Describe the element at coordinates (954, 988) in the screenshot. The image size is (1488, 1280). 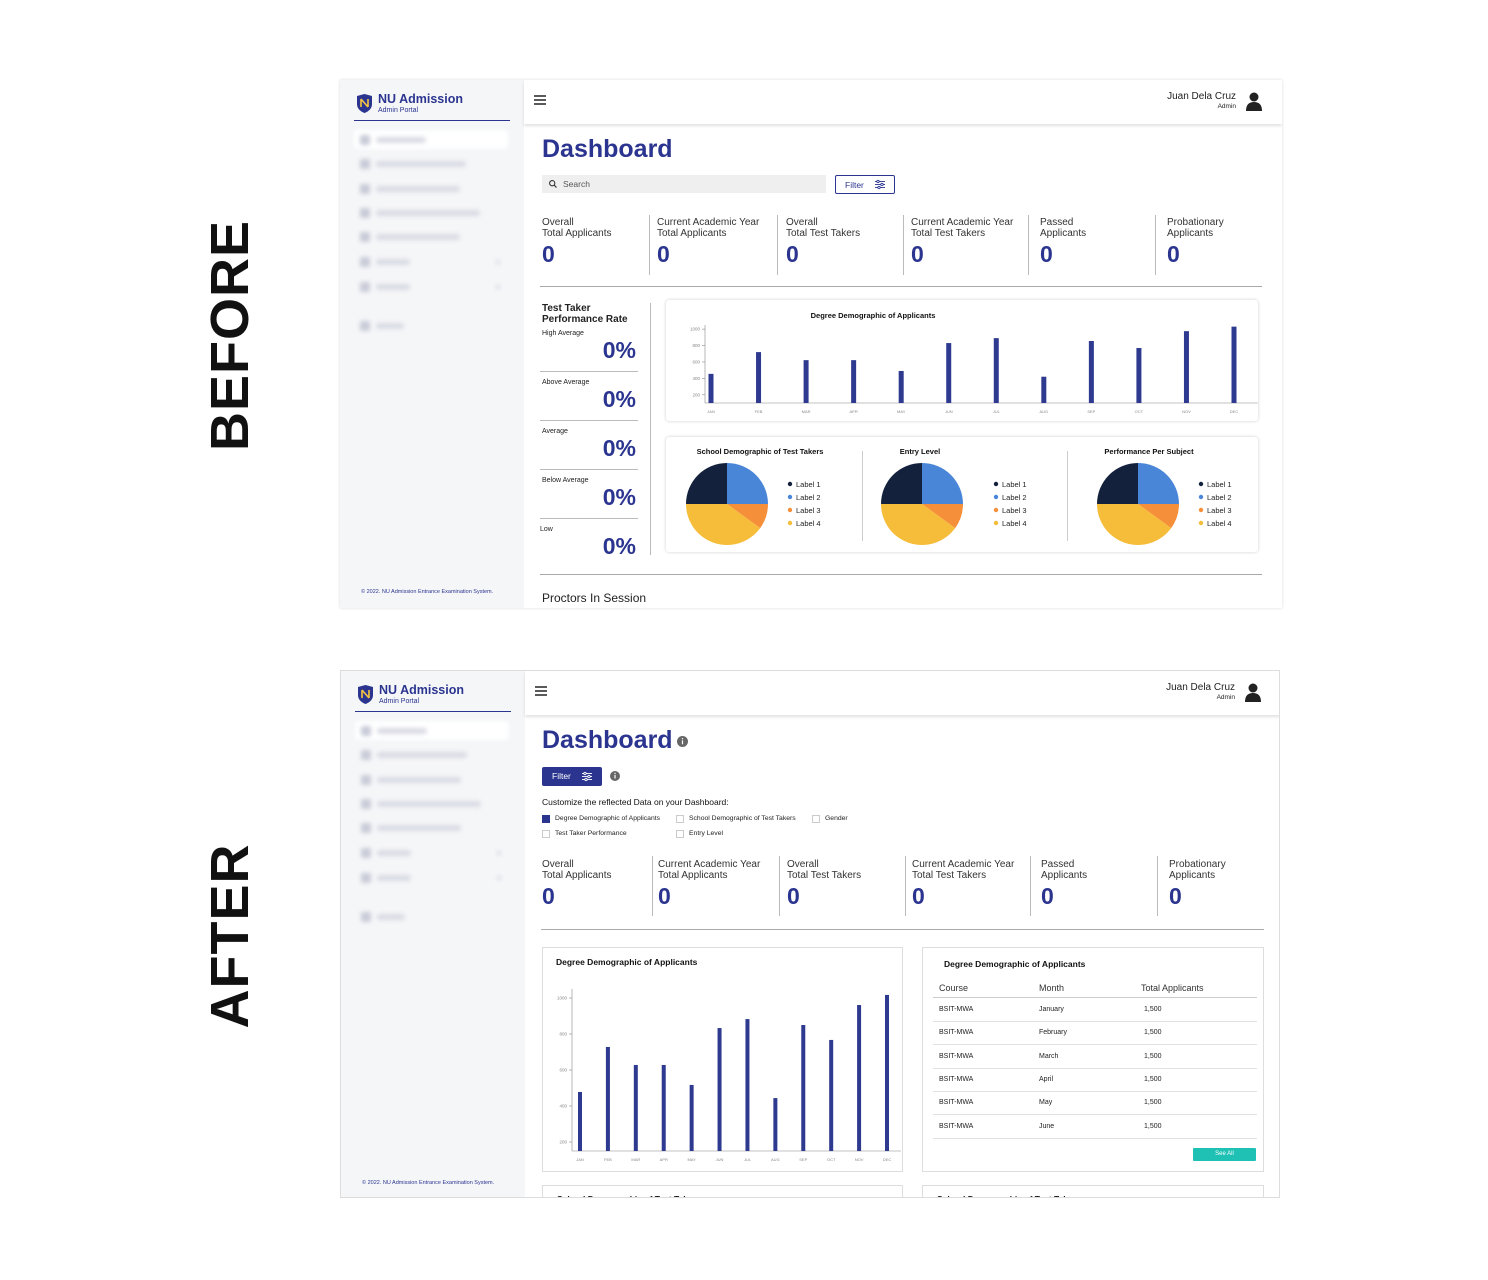
I see `table-header: Course` at that location.